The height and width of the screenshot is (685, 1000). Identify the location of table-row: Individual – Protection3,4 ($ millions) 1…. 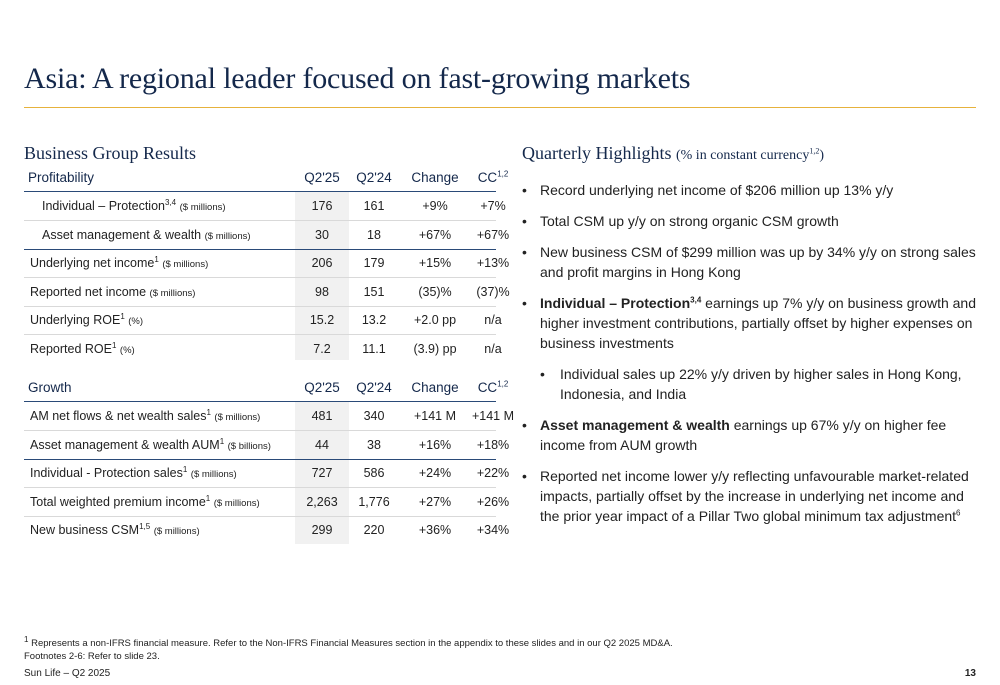
(265, 206).